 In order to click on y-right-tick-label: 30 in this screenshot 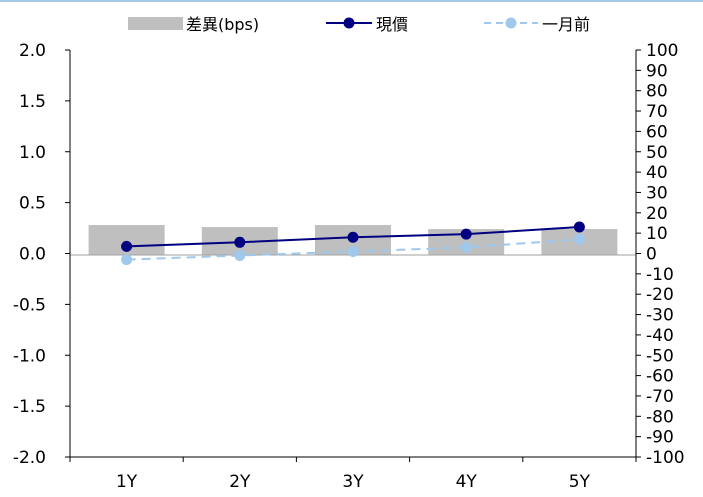, I will do `click(657, 193)`.